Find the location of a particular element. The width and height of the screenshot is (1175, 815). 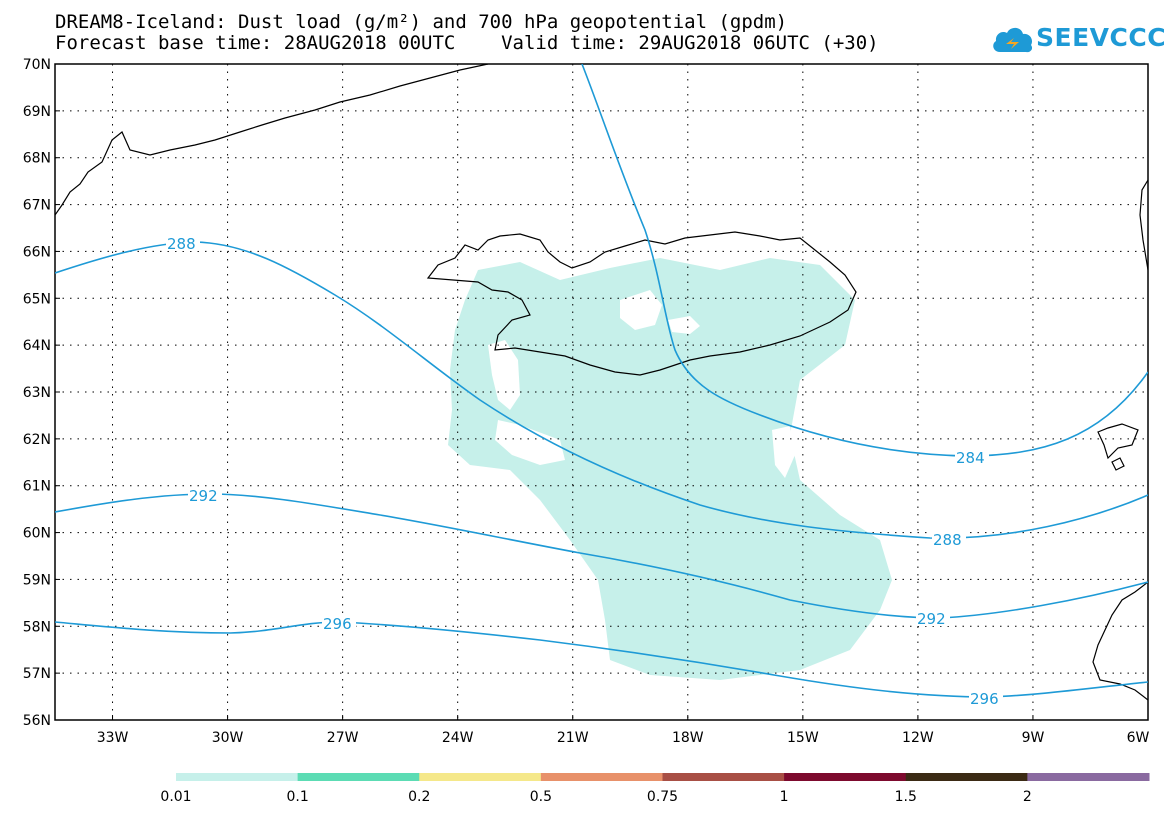

greenland-coast is located at coordinates (272, 140).